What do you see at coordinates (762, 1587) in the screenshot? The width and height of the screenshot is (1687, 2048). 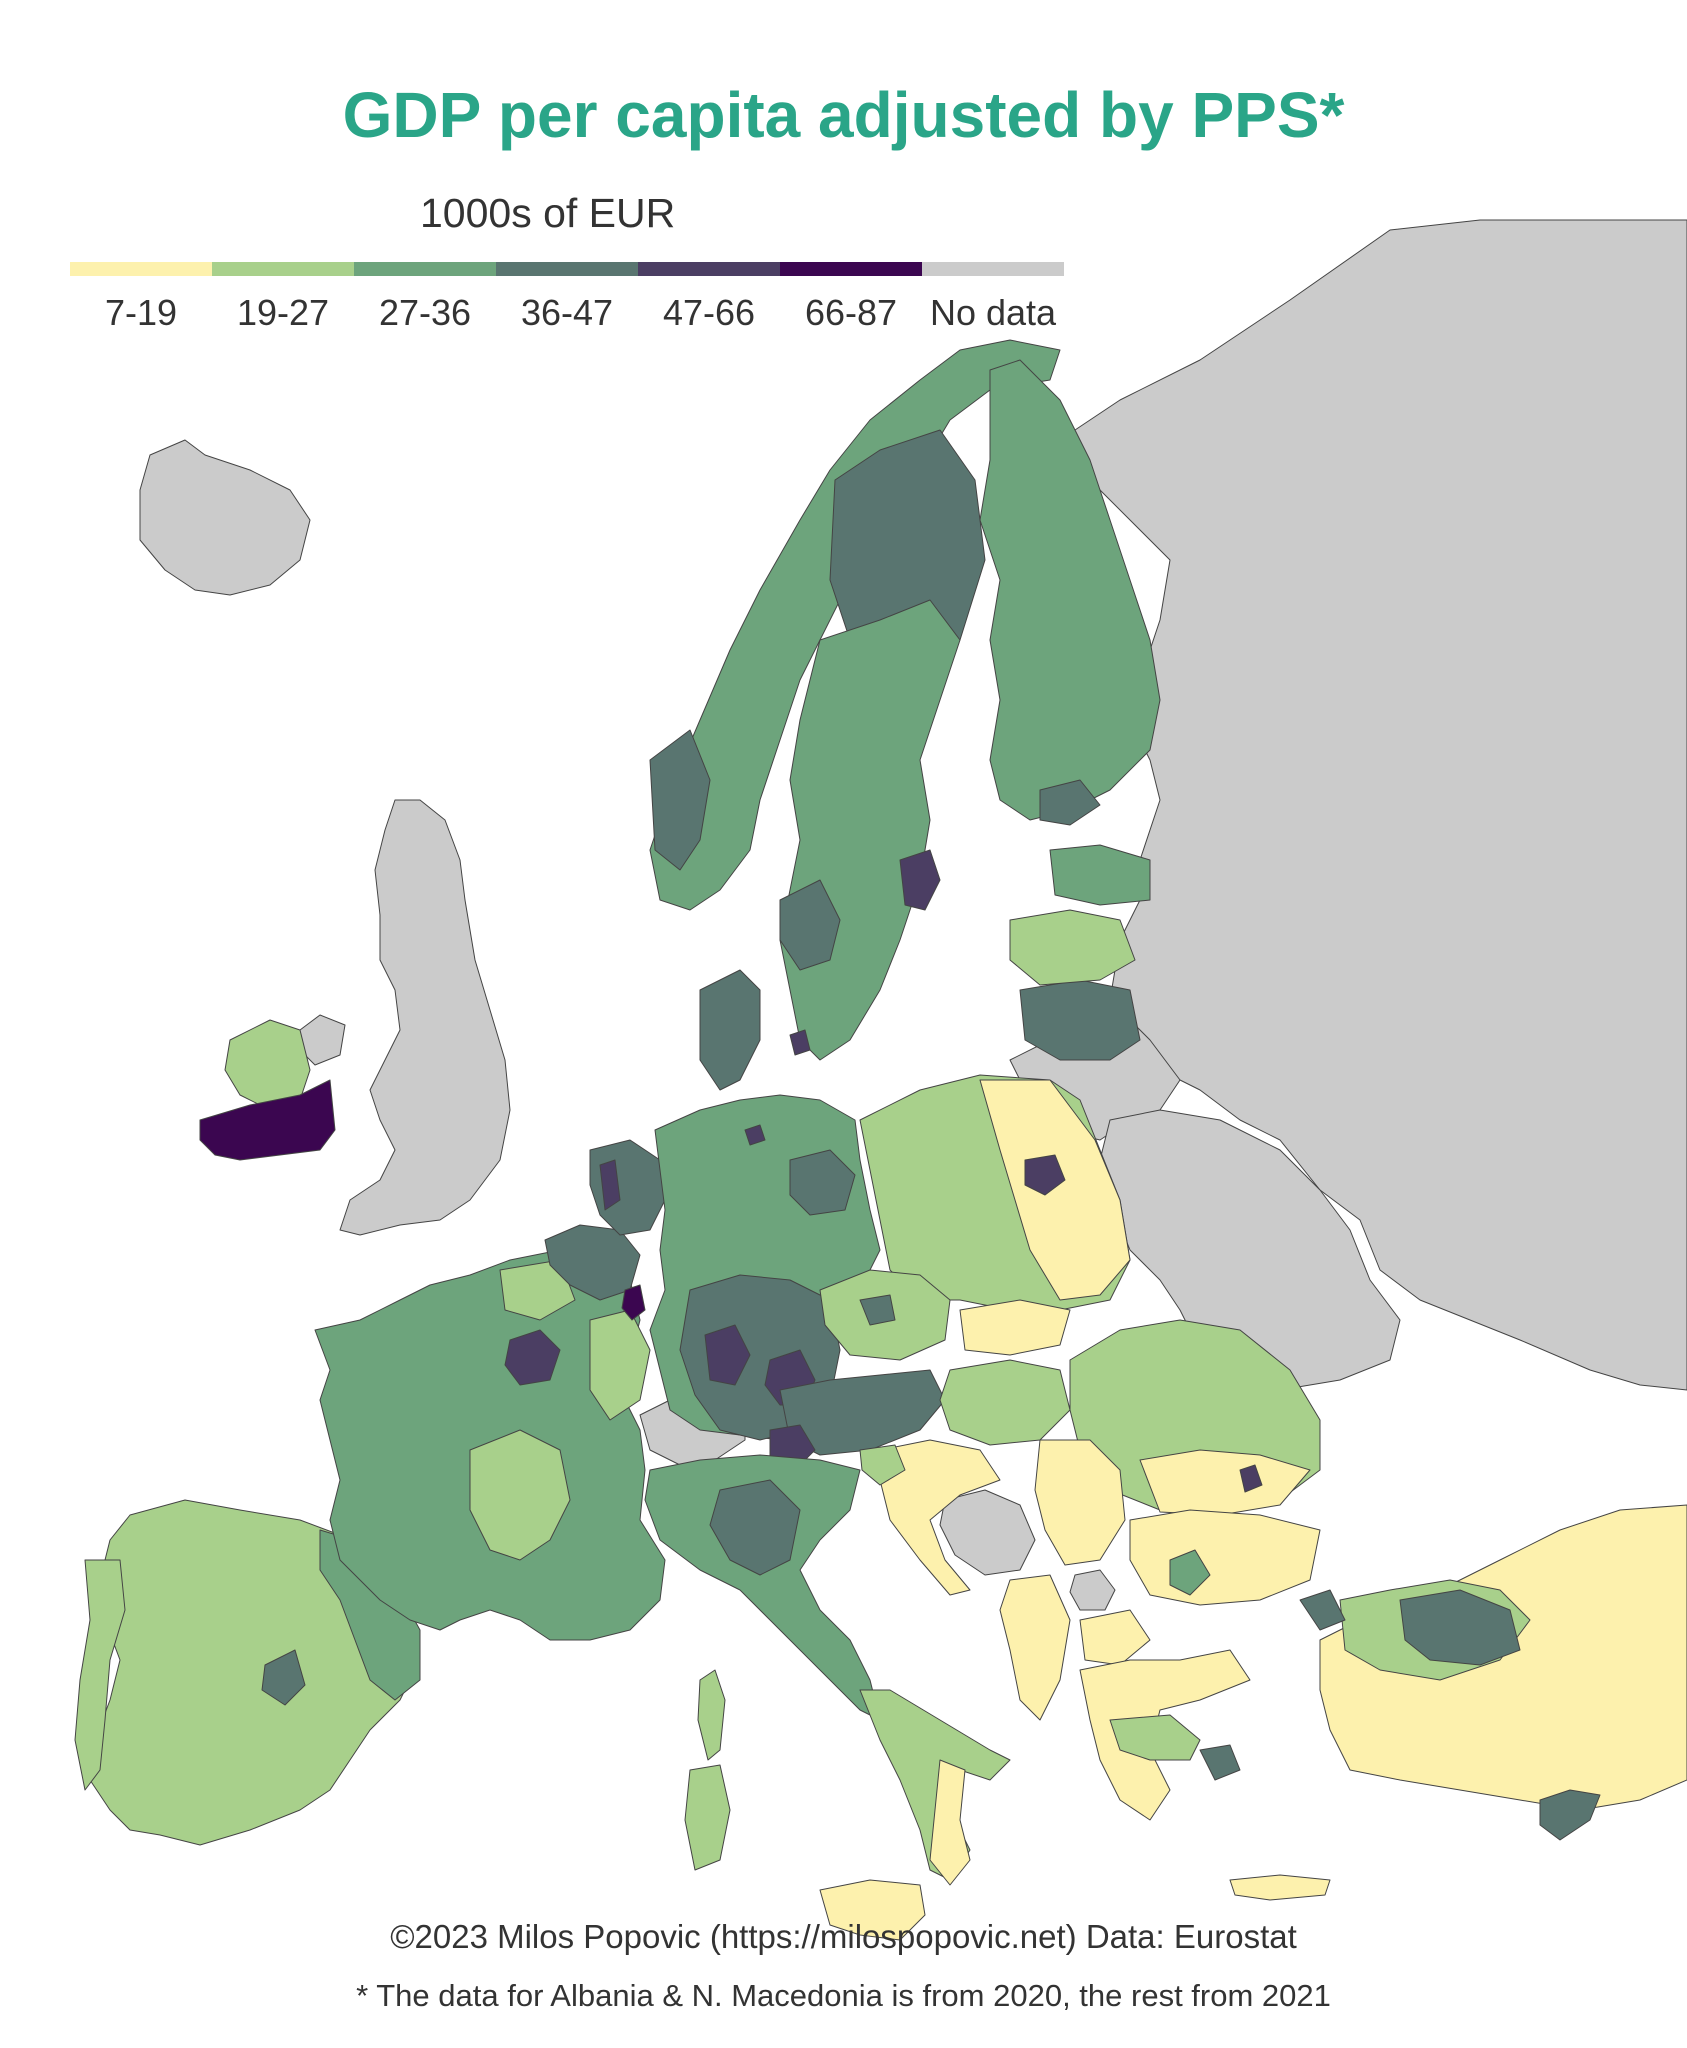 I see `italy-north` at bounding box center [762, 1587].